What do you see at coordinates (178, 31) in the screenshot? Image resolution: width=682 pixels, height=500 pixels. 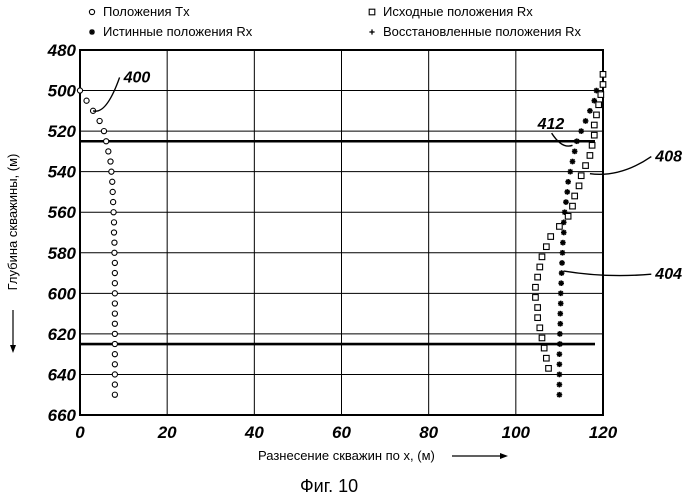 I see `legend-label: Истинные положения Rx` at bounding box center [178, 31].